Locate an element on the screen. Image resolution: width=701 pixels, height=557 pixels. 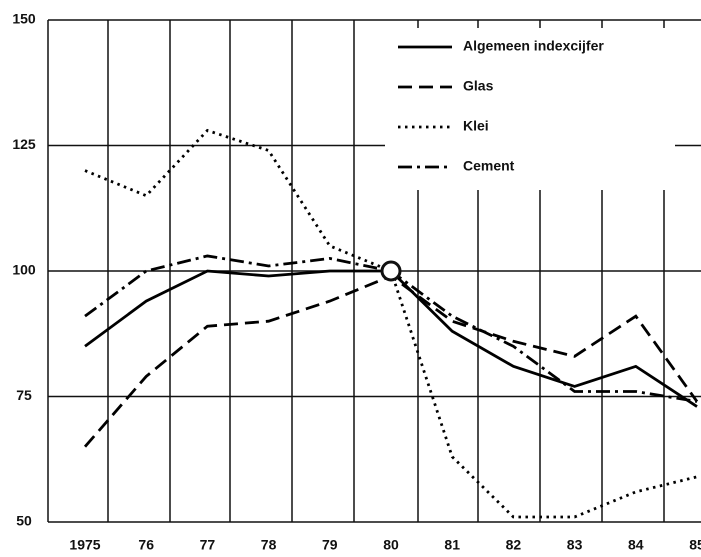
y-tick-label: 125 is located at coordinates (24, 144).